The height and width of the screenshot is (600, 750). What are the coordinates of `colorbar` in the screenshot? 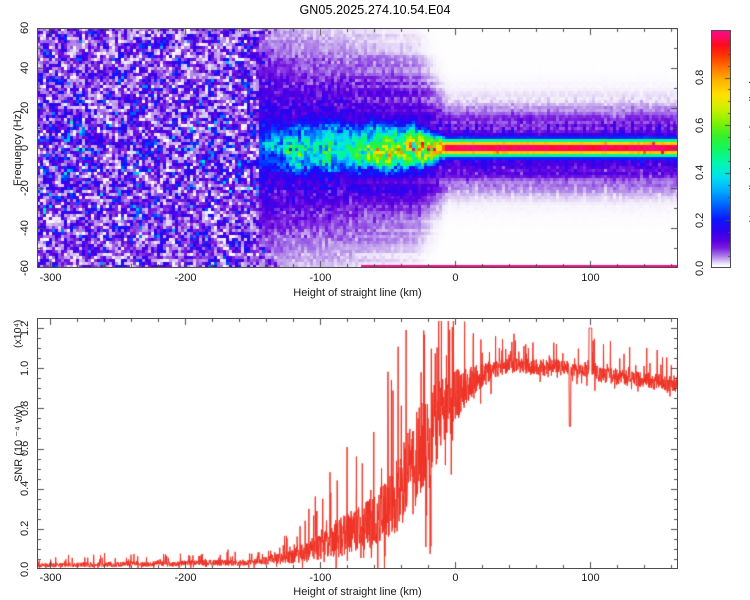 It's located at (721, 149).